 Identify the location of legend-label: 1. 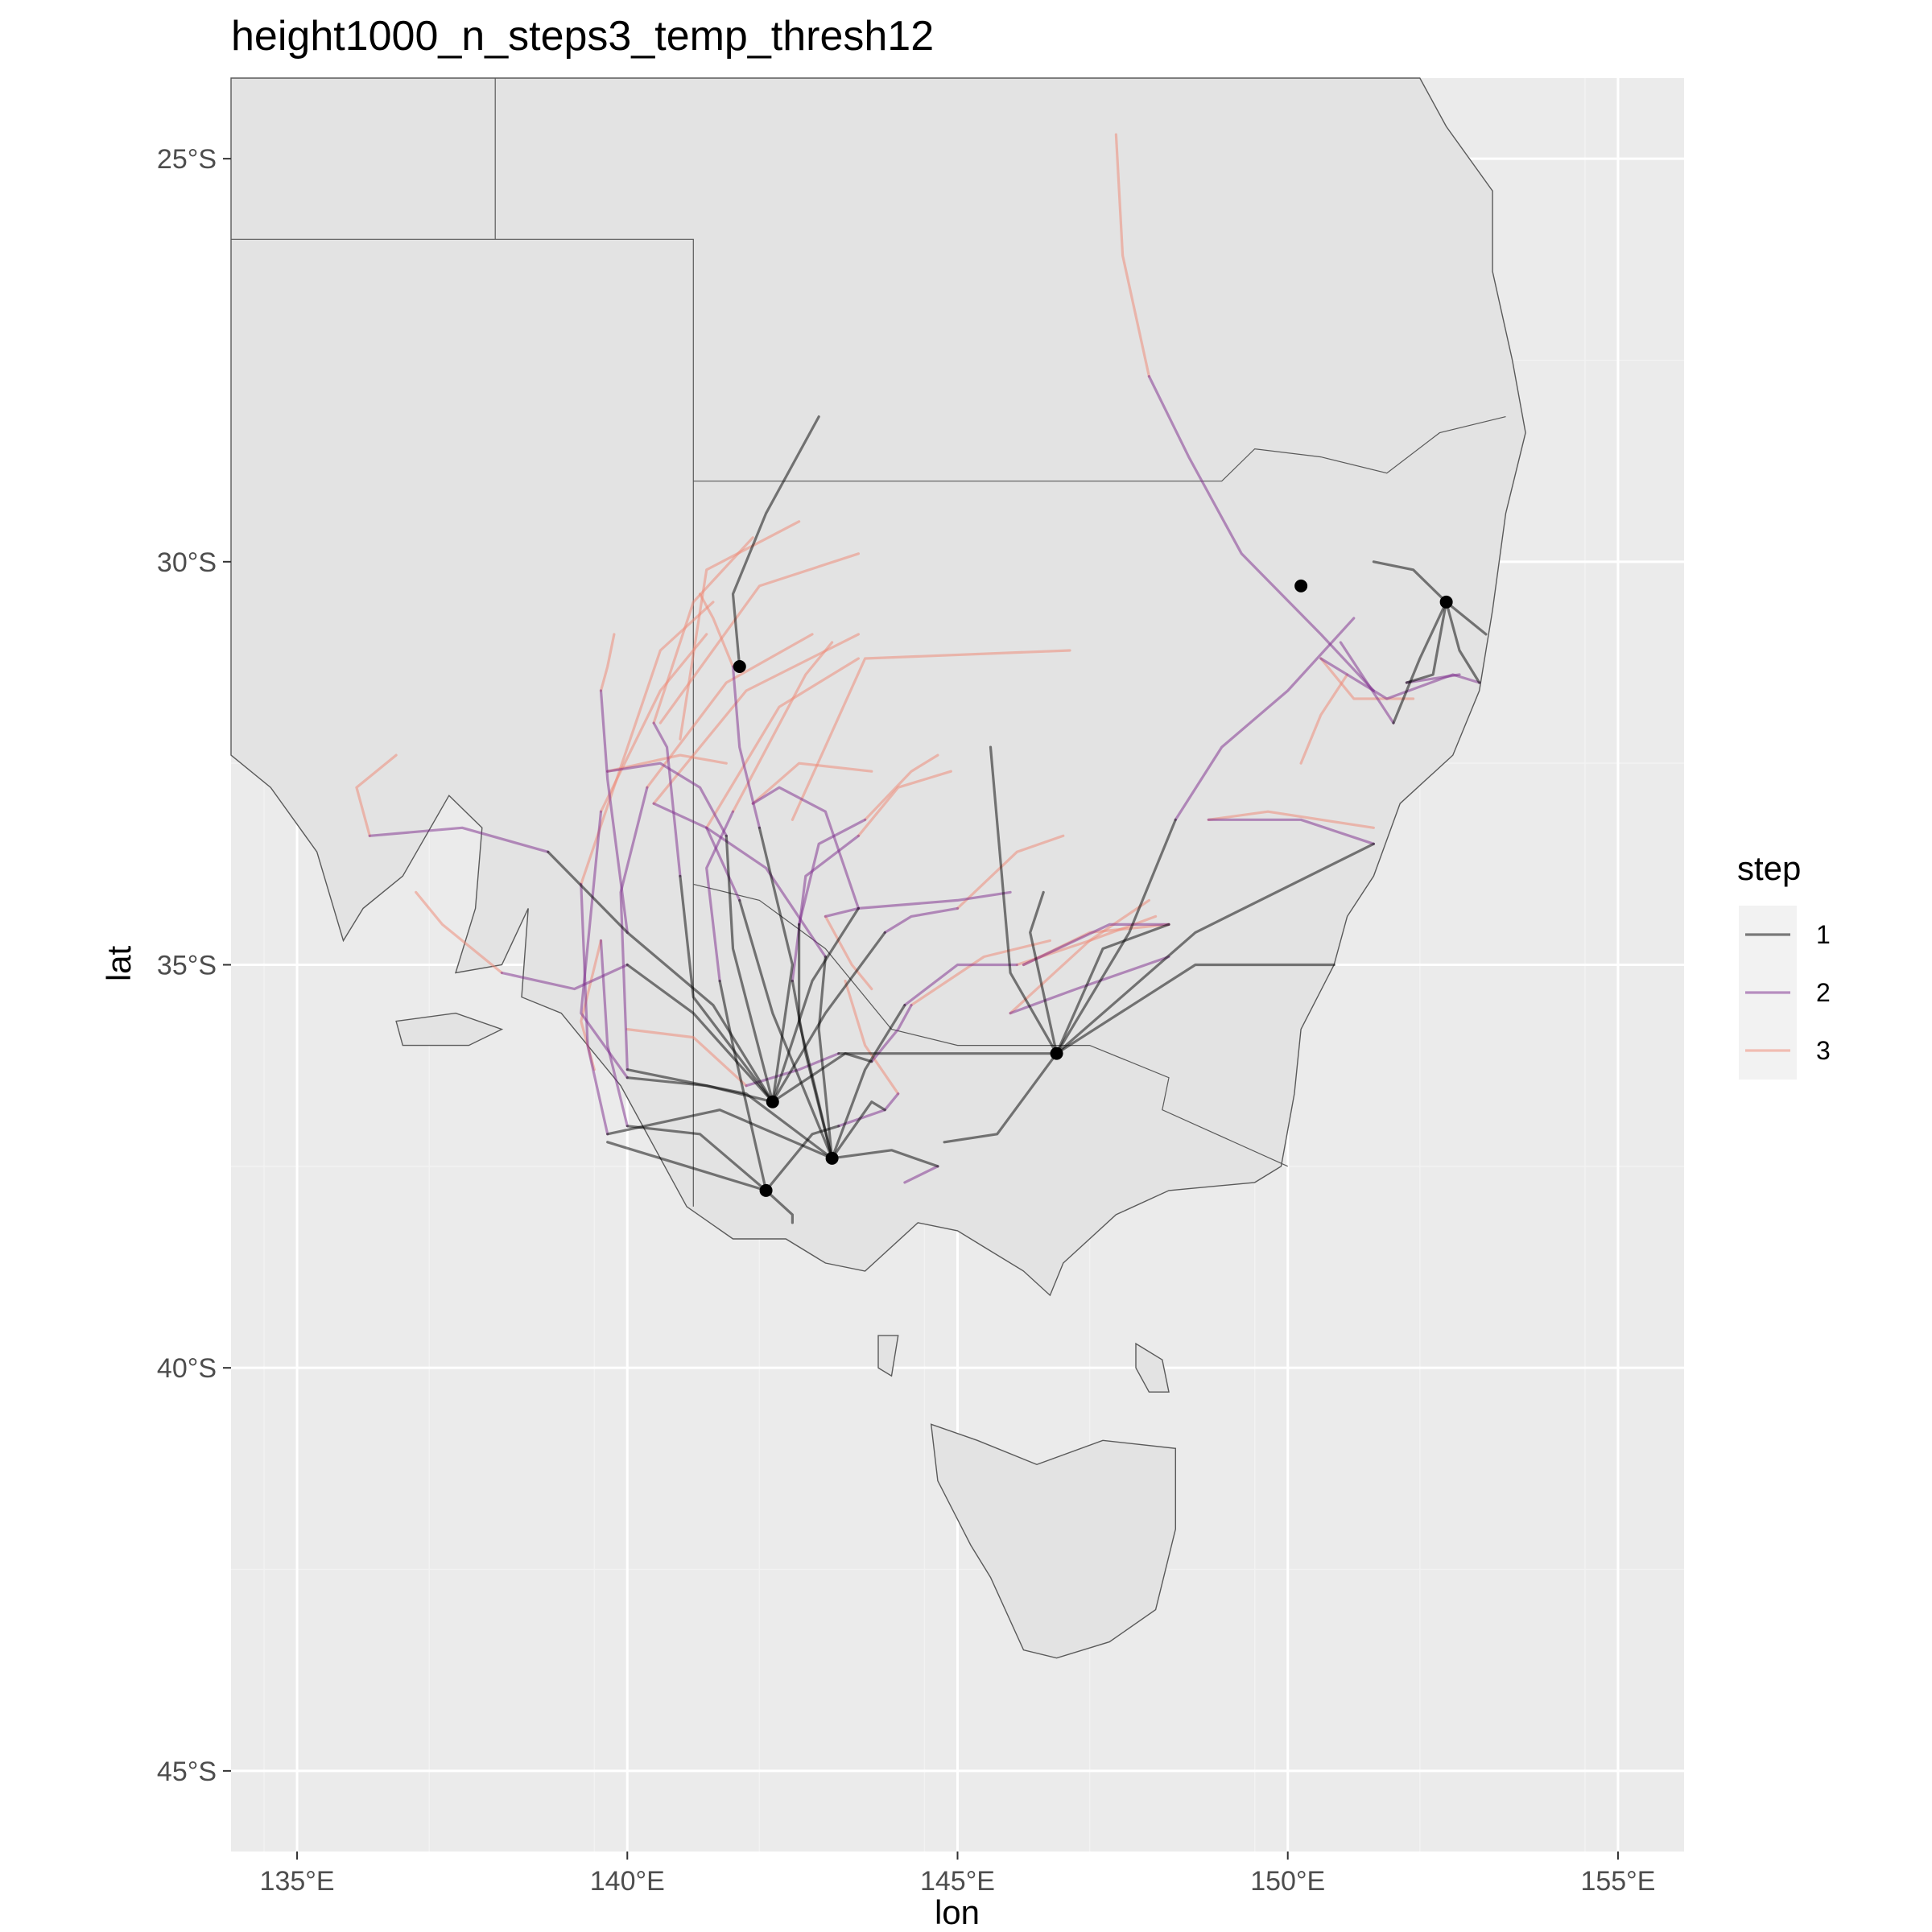
(1823, 934).